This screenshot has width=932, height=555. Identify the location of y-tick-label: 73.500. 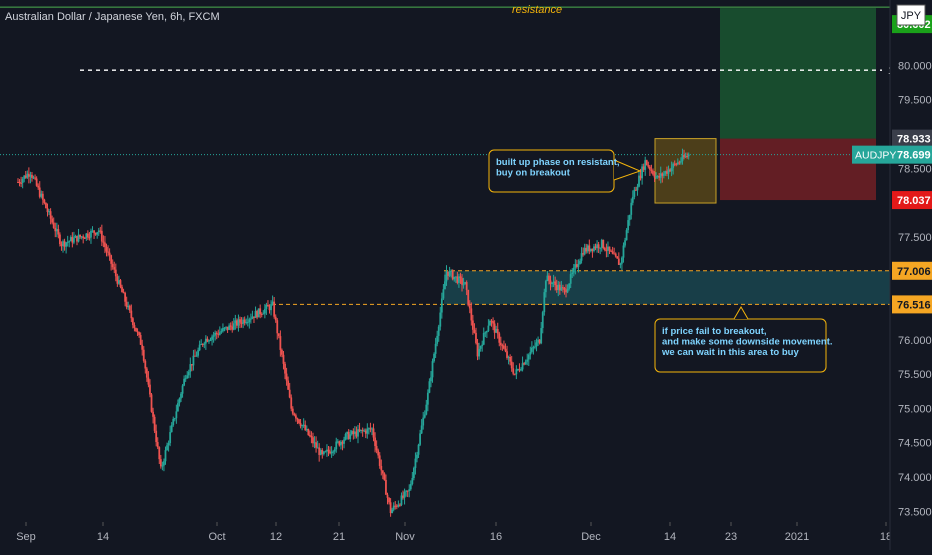
(915, 512).